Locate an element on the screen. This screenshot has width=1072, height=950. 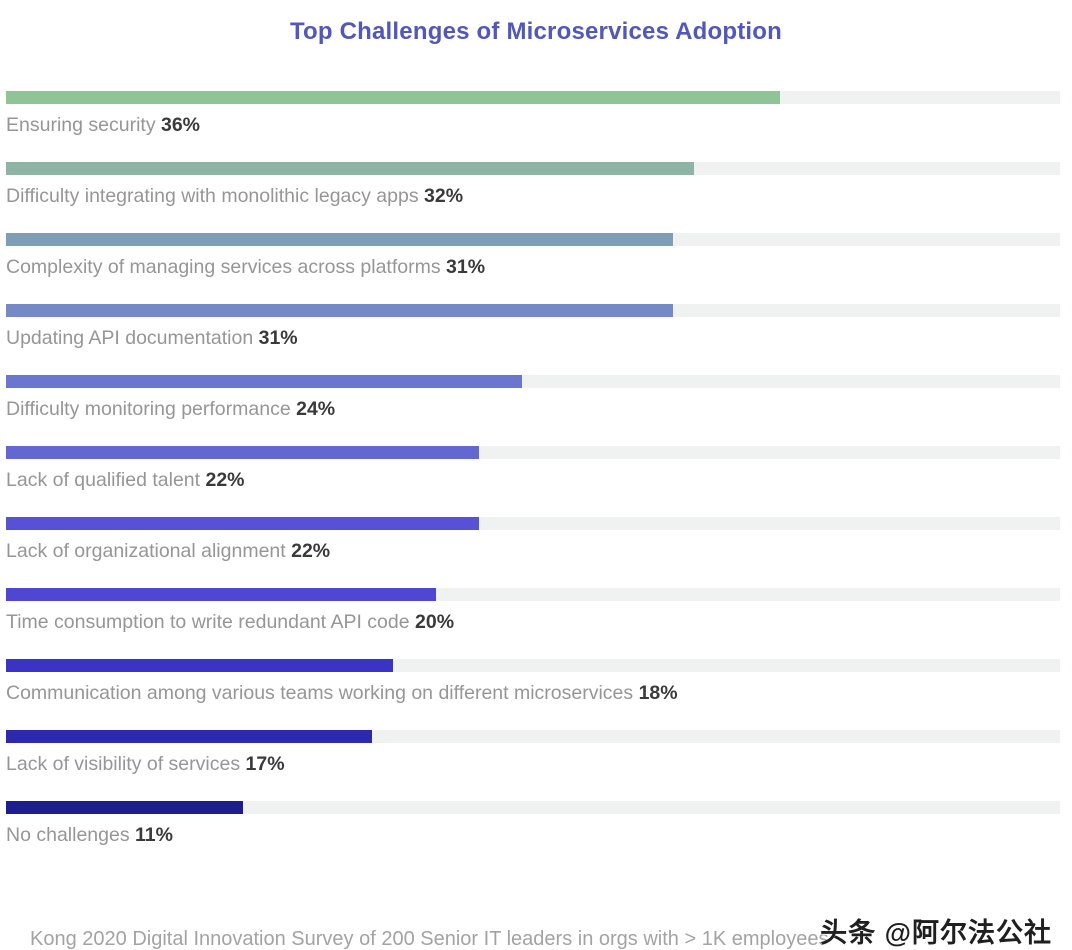
watermark: 头条 @阿尔法公社 is located at coordinates (936, 933).